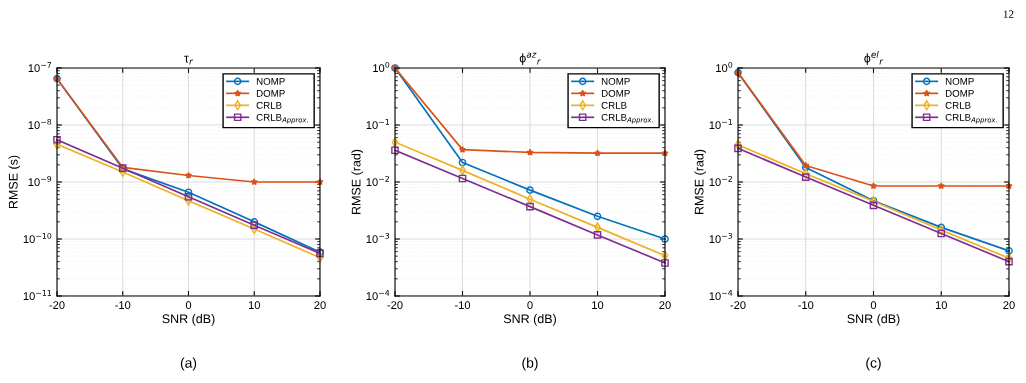  What do you see at coordinates (37, 295) in the screenshot?
I see `y-tick-label: 10$^{−11}$` at bounding box center [37, 295].